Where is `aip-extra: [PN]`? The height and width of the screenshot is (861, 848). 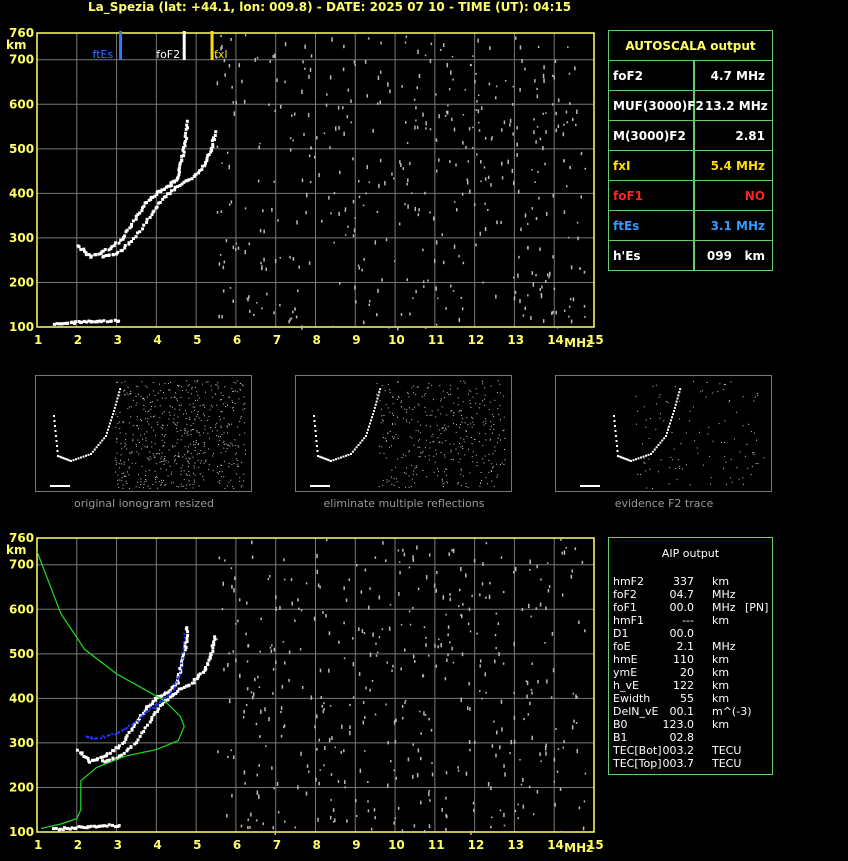 aip-extra: [PN] is located at coordinates (757, 607).